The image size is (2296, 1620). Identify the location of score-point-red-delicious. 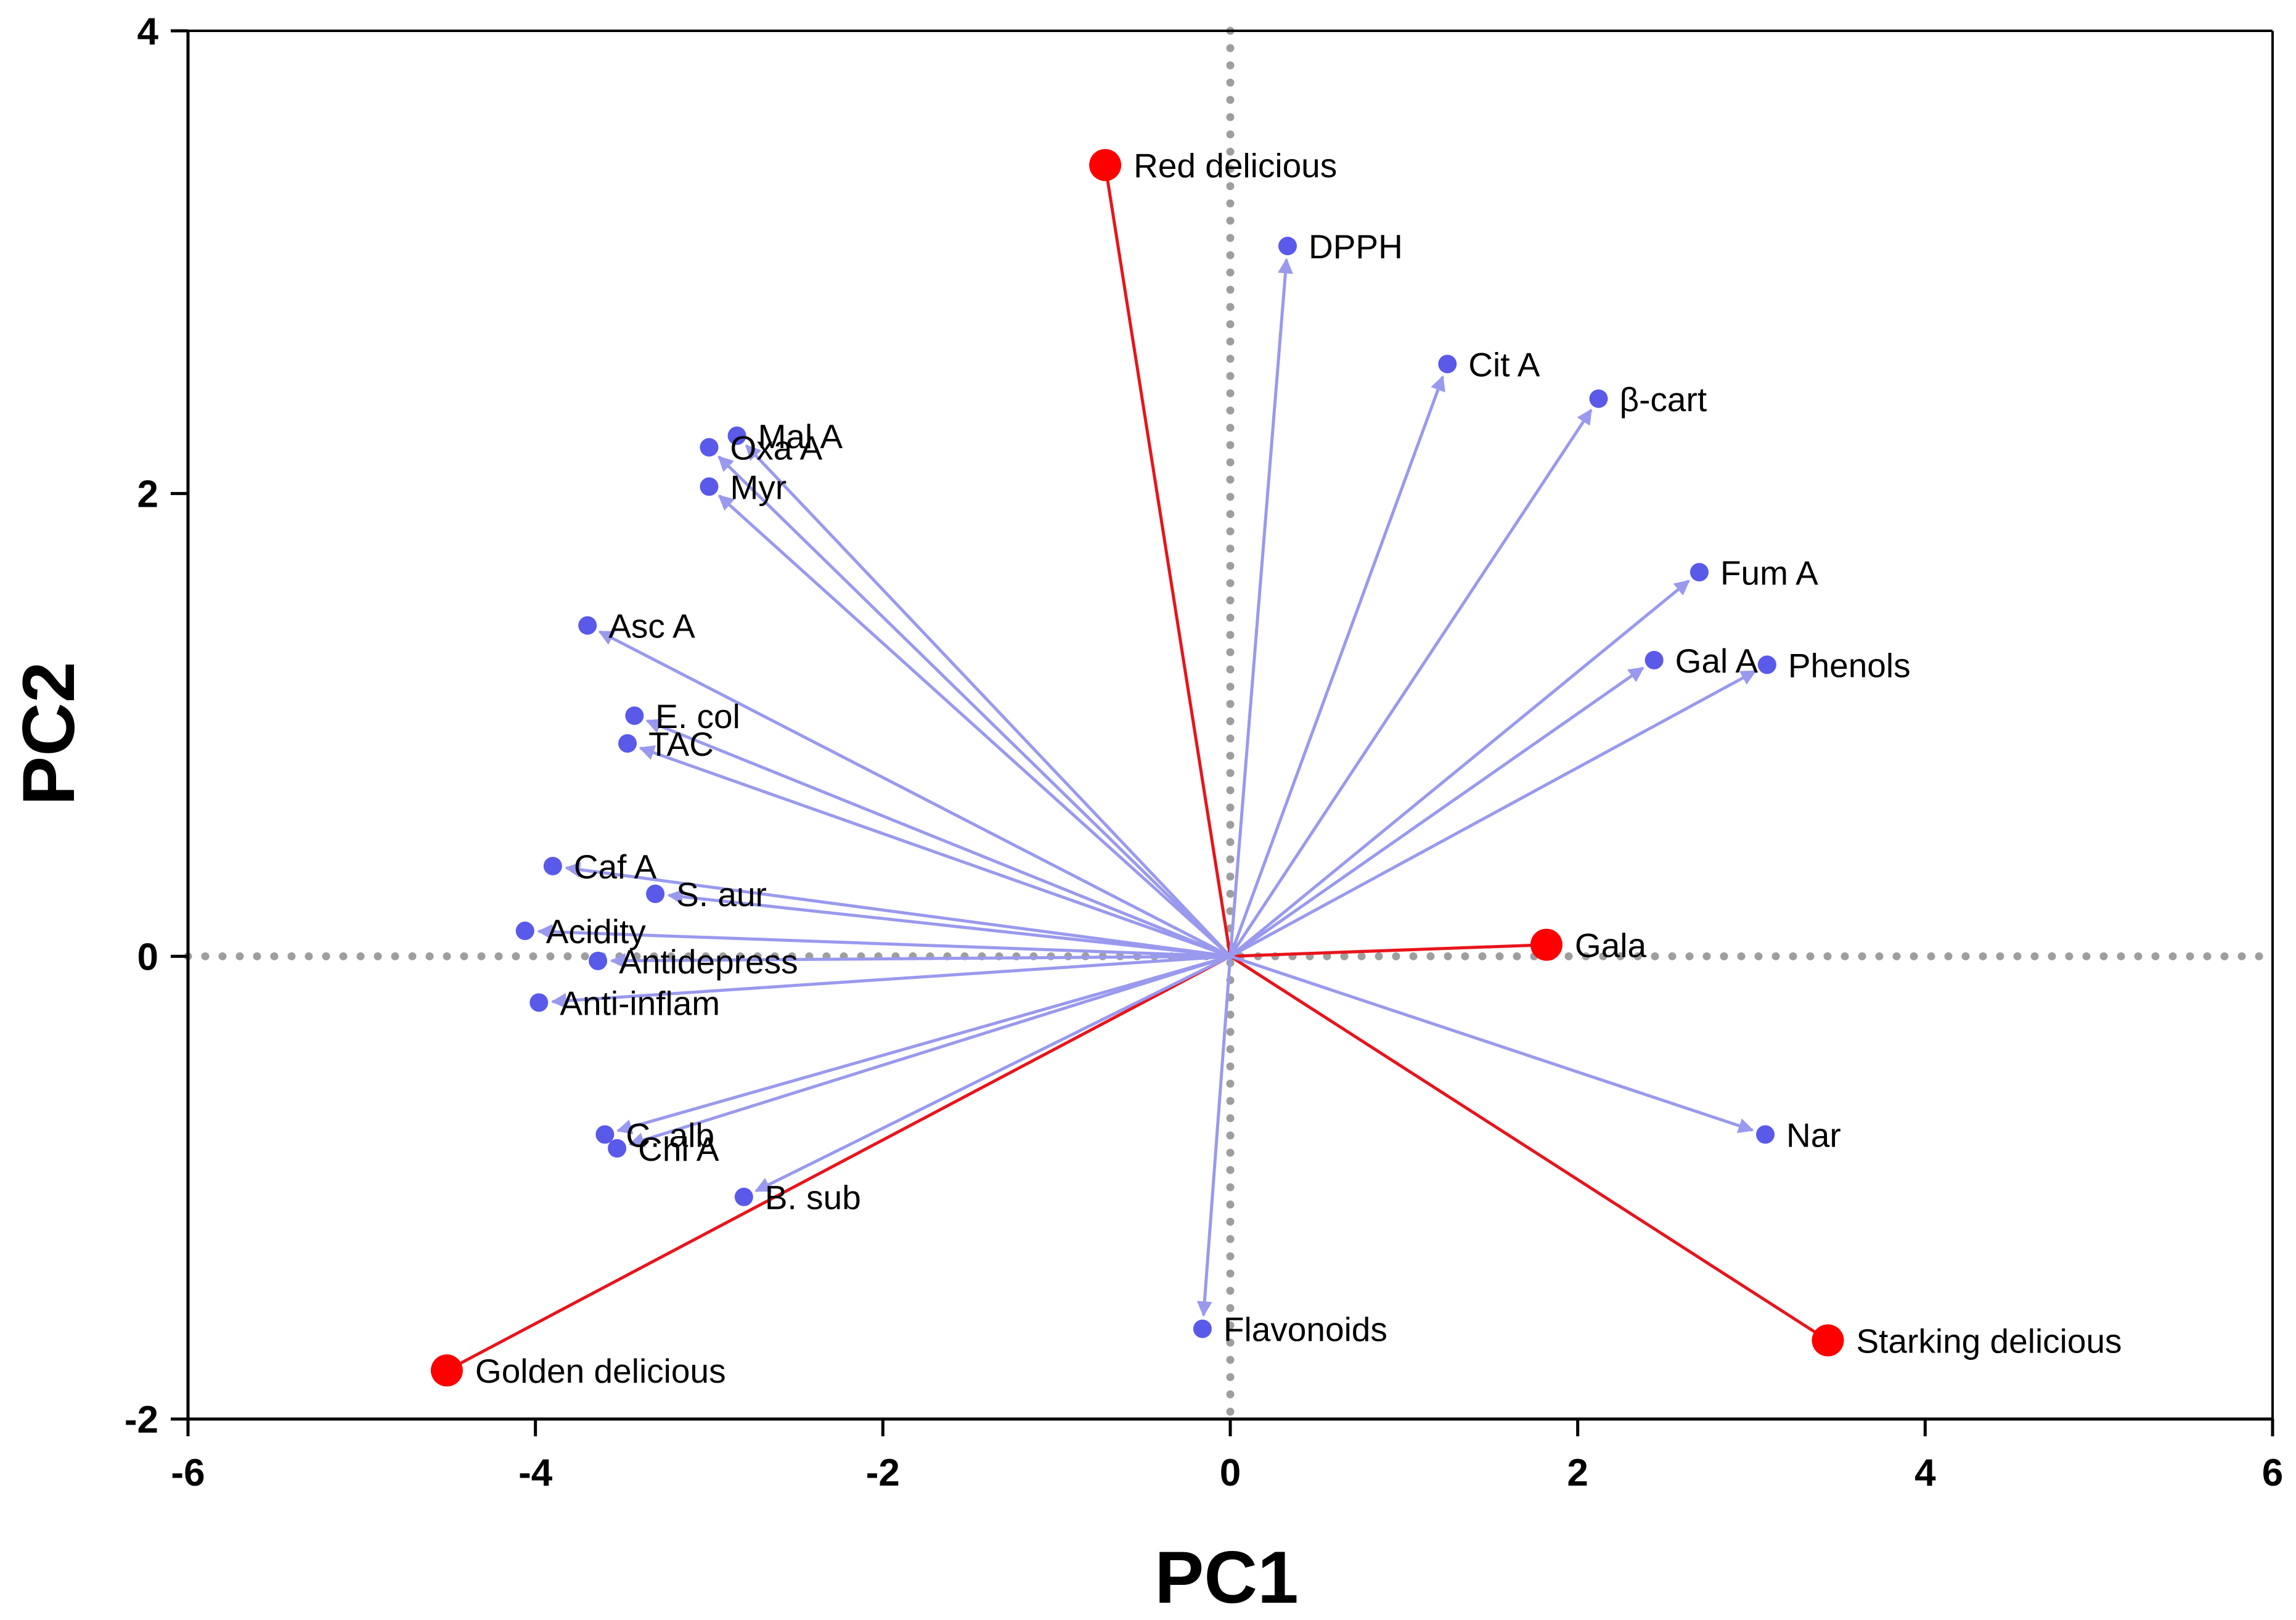
(1105, 165).